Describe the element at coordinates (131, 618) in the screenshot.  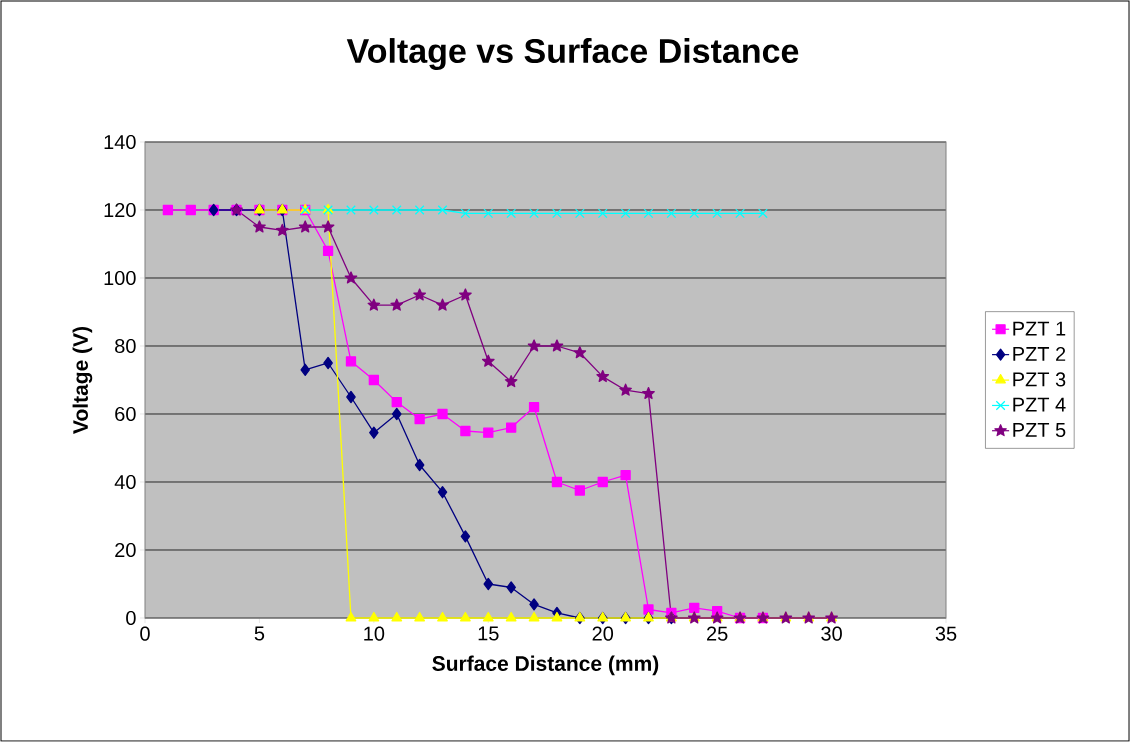
I see `y-tick-label: 0` at that location.